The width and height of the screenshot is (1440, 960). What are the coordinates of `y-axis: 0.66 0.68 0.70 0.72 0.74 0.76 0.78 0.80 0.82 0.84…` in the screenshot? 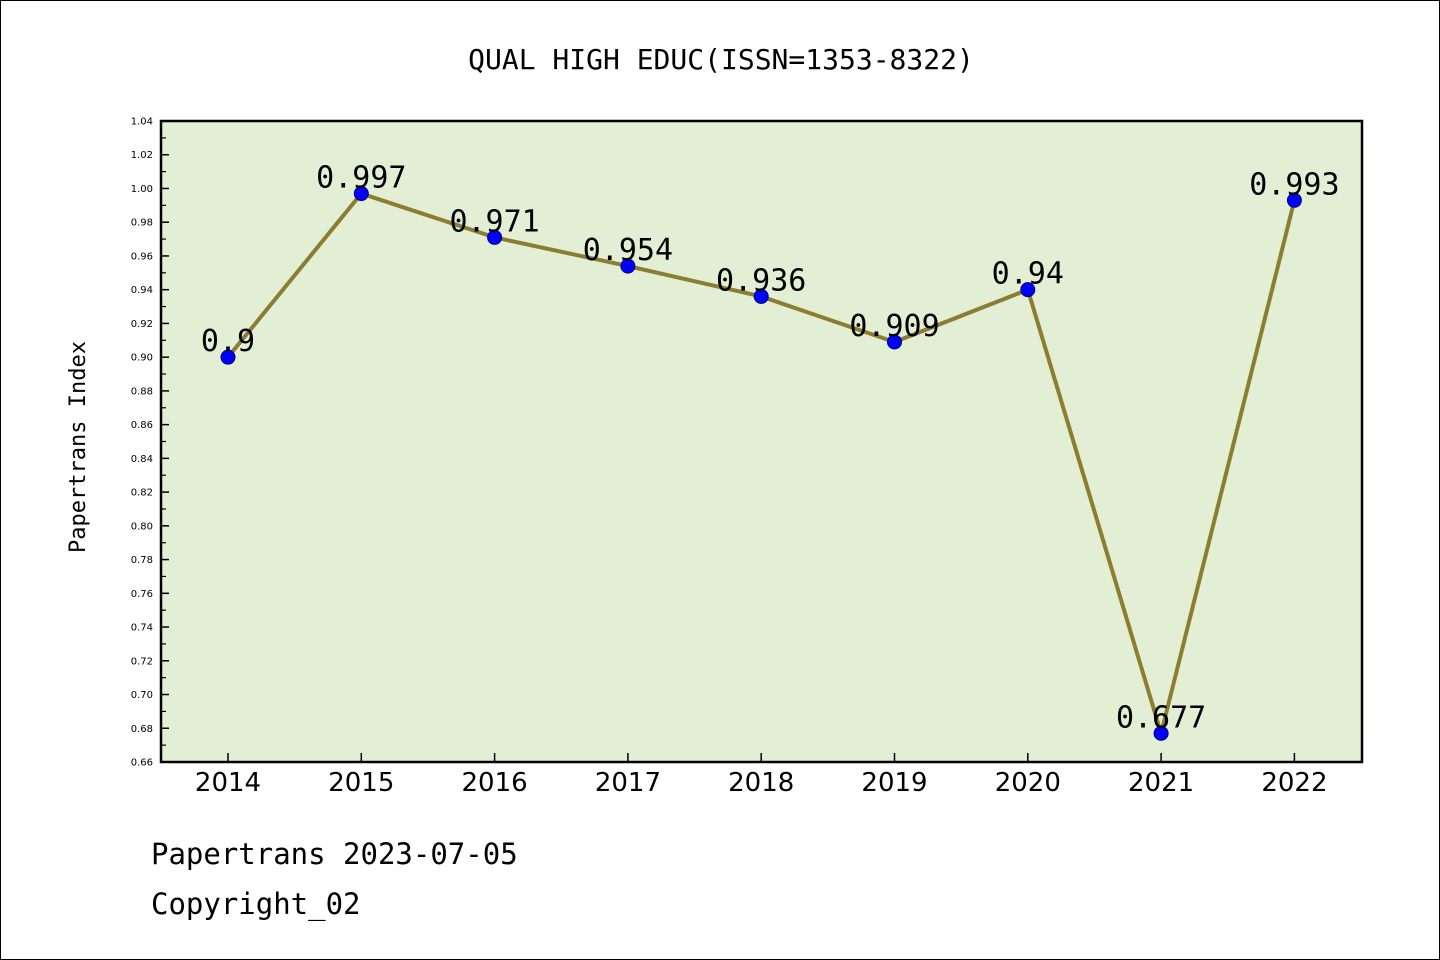 It's located at (150, 443).